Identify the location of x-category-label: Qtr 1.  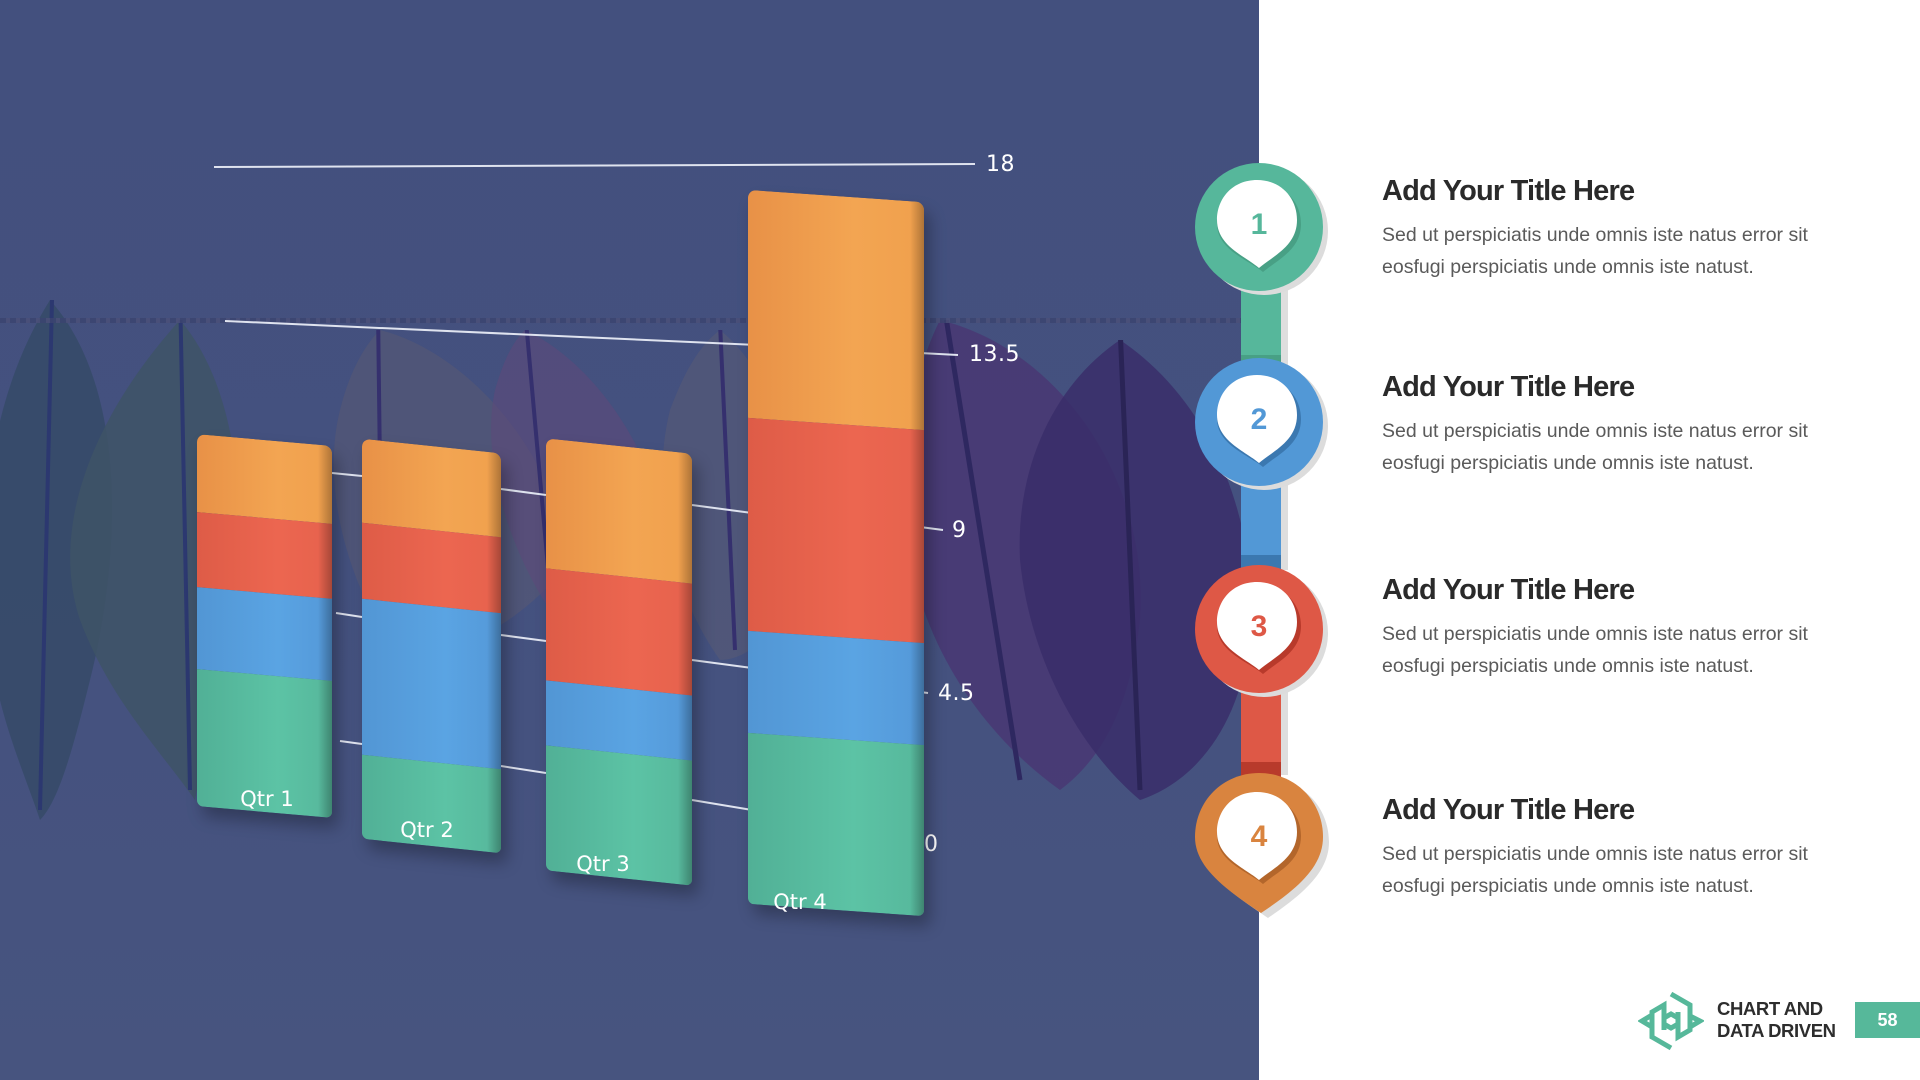
(267, 799).